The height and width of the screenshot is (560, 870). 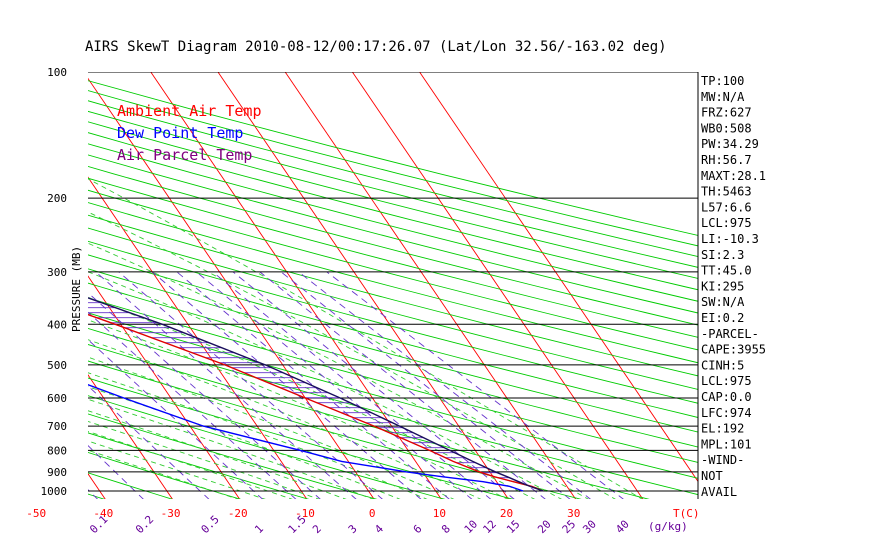 What do you see at coordinates (726, 207) in the screenshot?
I see `parameter-item: L57:6.6` at bounding box center [726, 207].